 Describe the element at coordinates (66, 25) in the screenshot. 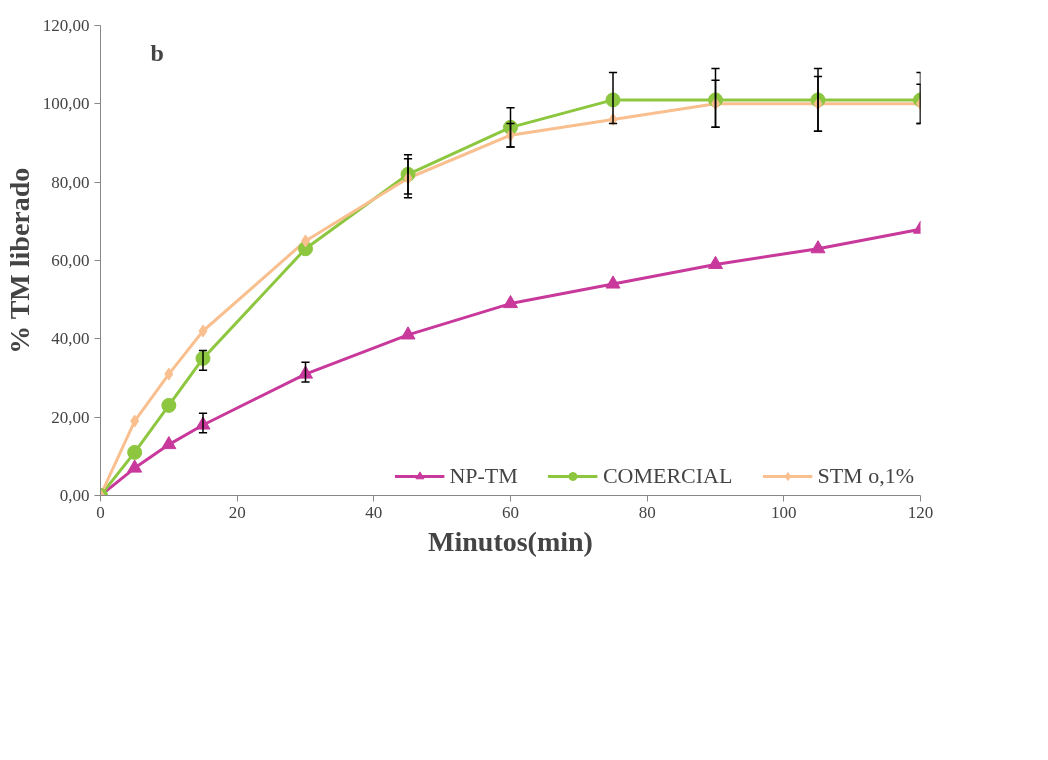

I see `y-tick-label: 120,00` at that location.